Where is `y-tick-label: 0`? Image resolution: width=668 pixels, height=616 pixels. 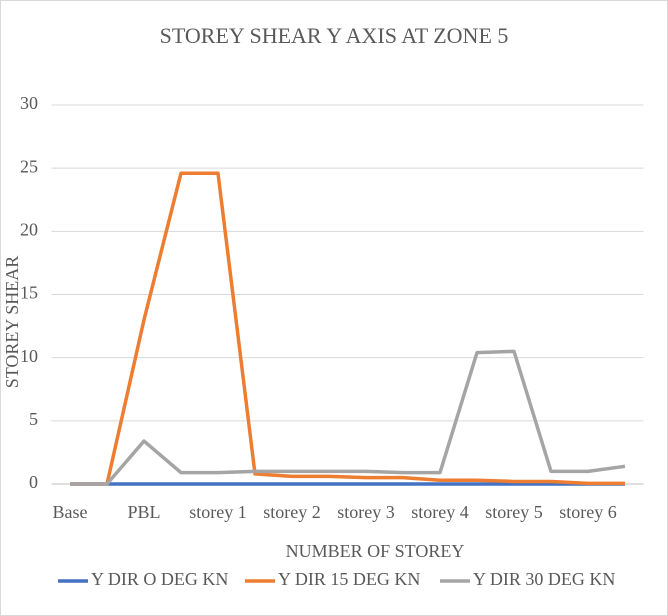 y-tick-label: 0 is located at coordinates (33, 482).